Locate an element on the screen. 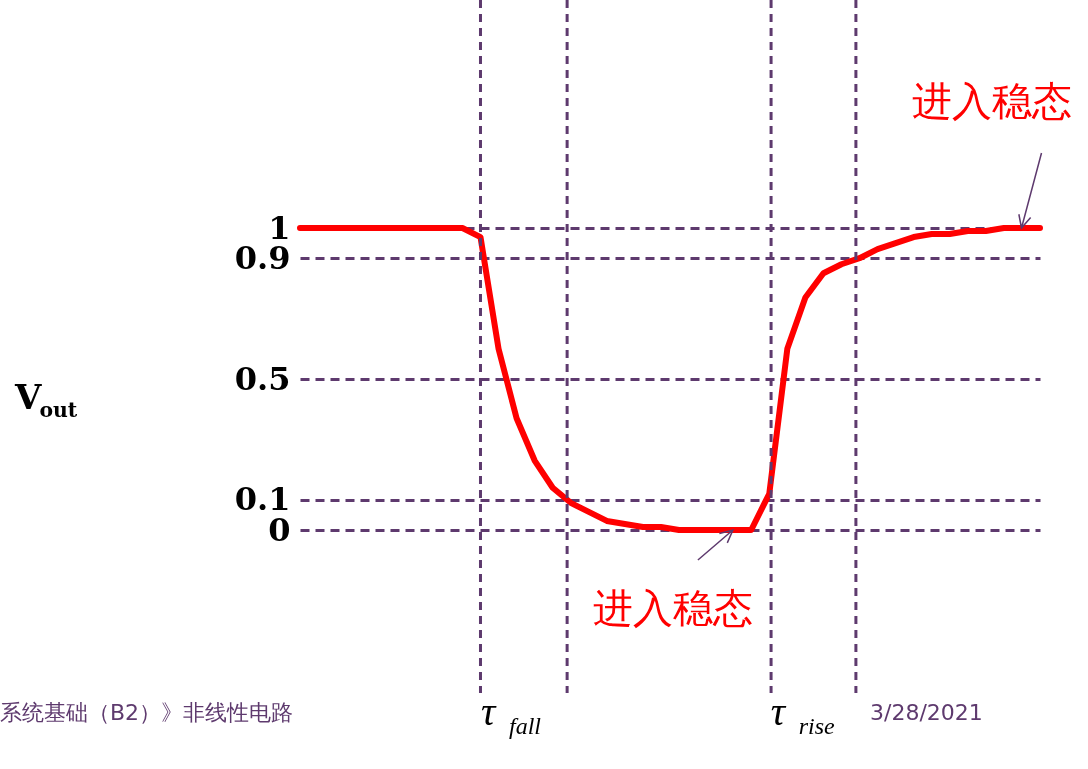  text: 3/28/2021 is located at coordinates (926, 712).